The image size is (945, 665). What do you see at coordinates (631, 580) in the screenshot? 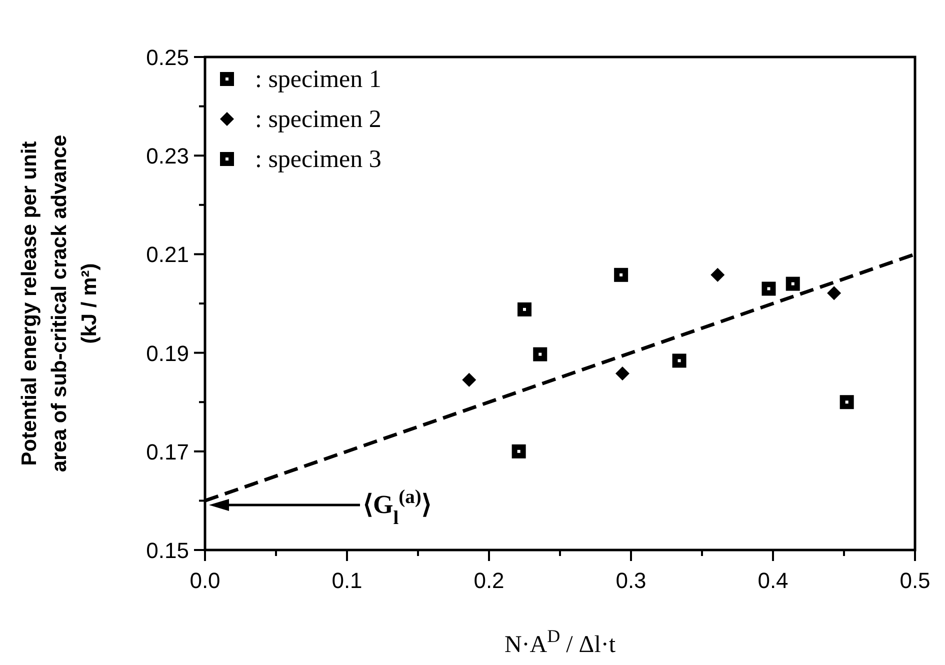
I see `x-tick-label: 0.3` at bounding box center [631, 580].